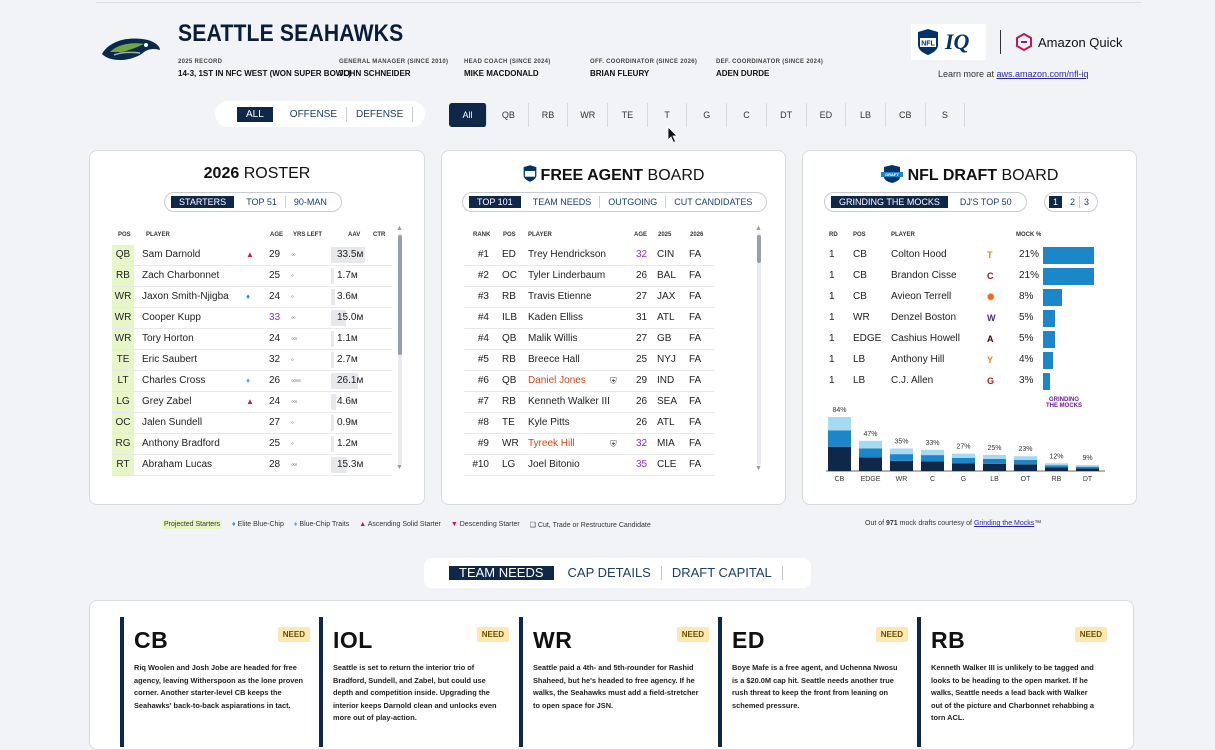  I want to click on pos-qb-tab: QB, so click(509, 115).